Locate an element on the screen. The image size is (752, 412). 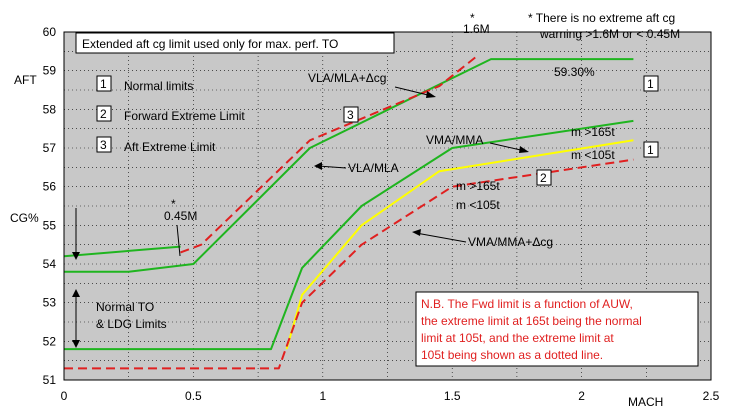
nb-line-4: 105t being shown as a dotted line. is located at coordinates (512, 355).